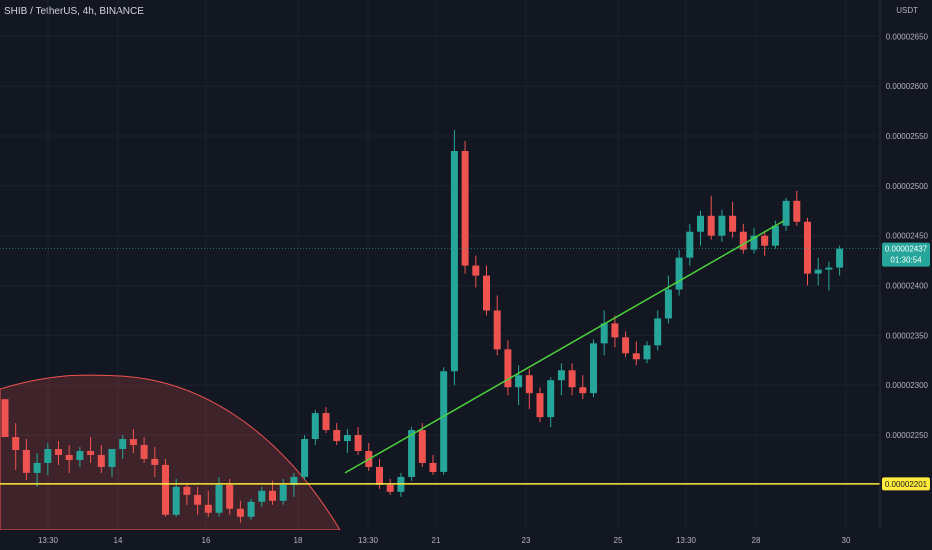 Image resolution: width=932 pixels, height=550 pixels. What do you see at coordinates (618, 540) in the screenshot?
I see `x-tick-label: 25` at bounding box center [618, 540].